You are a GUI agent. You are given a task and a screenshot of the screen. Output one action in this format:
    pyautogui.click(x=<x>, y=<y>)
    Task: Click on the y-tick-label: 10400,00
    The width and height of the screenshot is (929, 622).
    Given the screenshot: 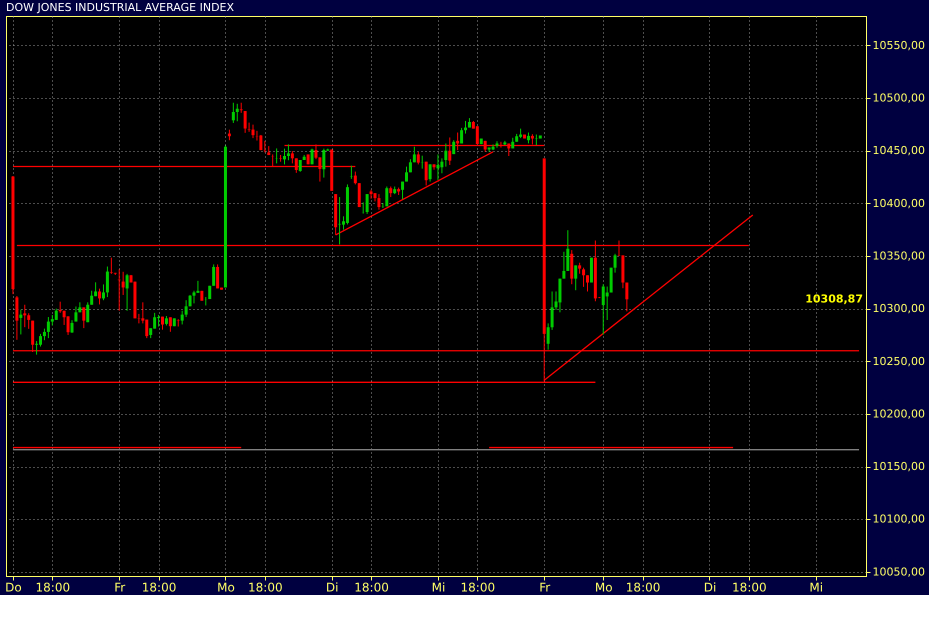 What is the action you would take?
    pyautogui.click(x=898, y=203)
    